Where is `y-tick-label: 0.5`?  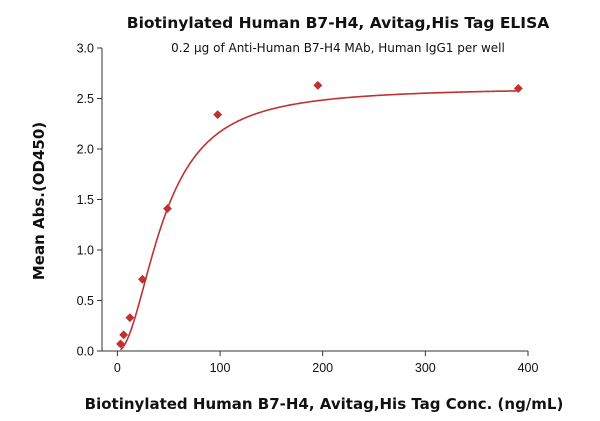
y-tick-label: 0.5 is located at coordinates (85, 301).